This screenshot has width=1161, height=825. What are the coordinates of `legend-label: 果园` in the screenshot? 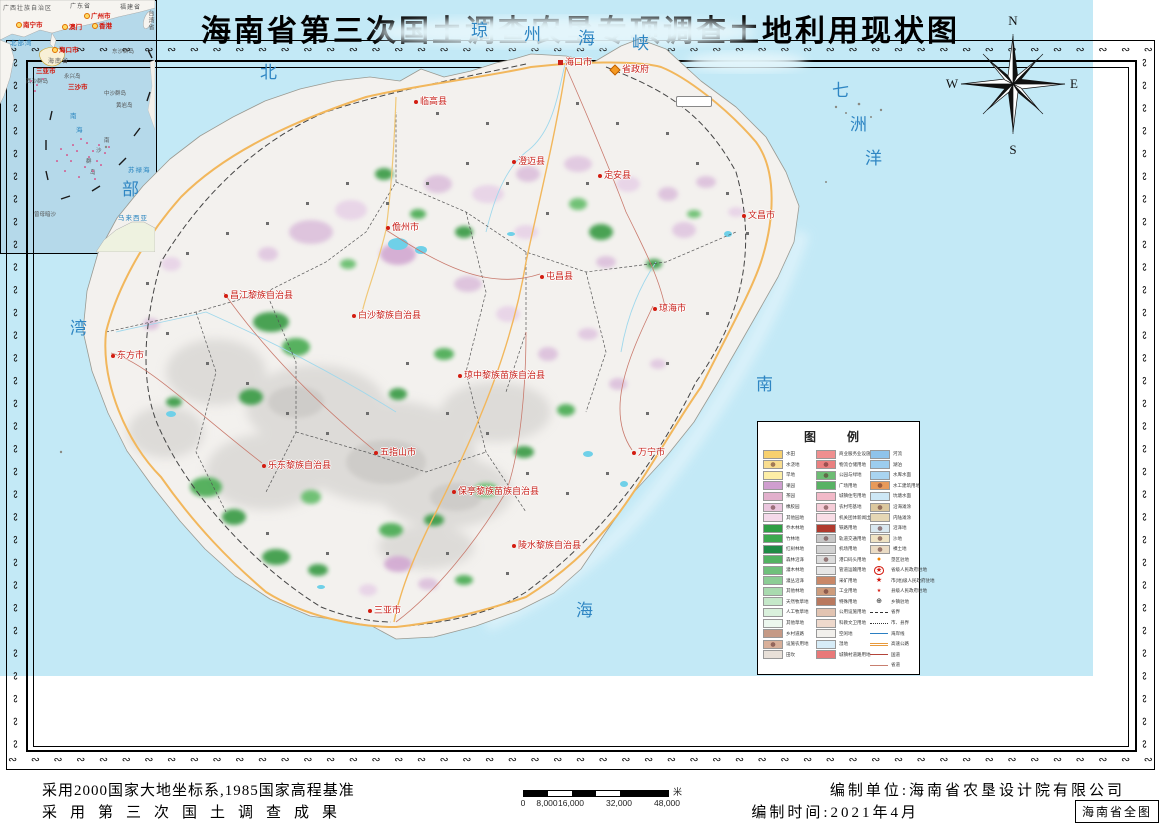 It's located at (790, 485).